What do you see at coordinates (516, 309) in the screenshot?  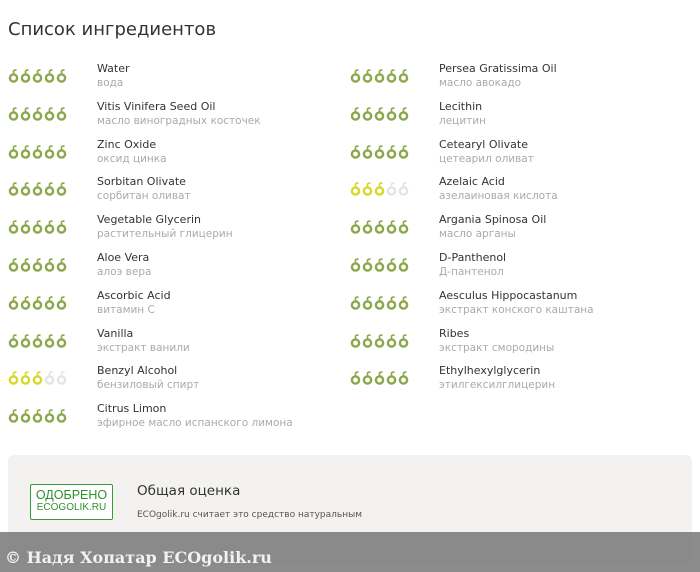 I see `ingredient-translation: экстракт конского каштана` at bounding box center [516, 309].